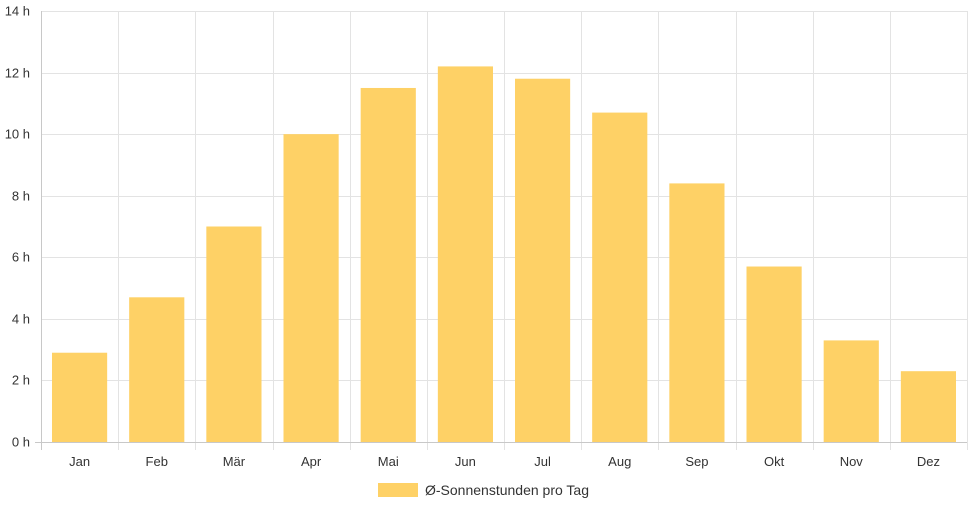 The height and width of the screenshot is (508, 968). I want to click on x-tick-label: Dez, so click(928, 461).